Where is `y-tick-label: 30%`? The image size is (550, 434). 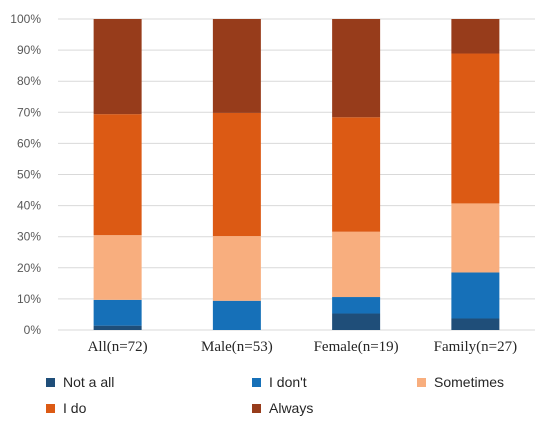
y-tick-label: 30% is located at coordinates (29, 237).